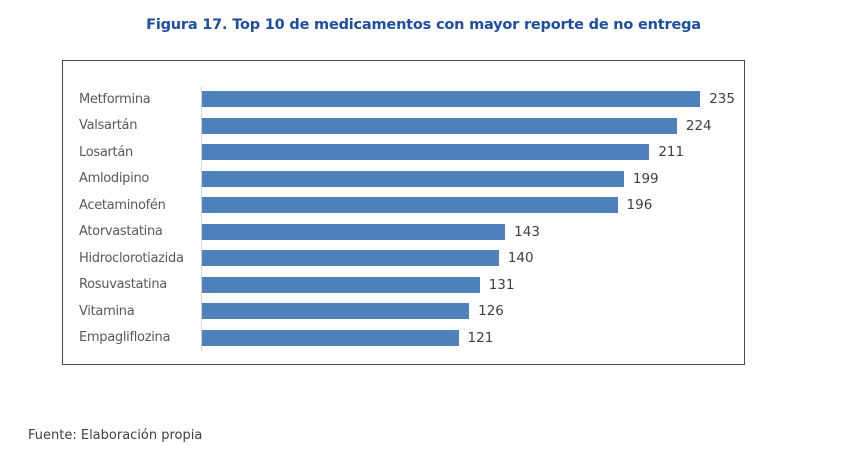  What do you see at coordinates (108, 126) in the screenshot?
I see `category-label: Valsartán` at bounding box center [108, 126].